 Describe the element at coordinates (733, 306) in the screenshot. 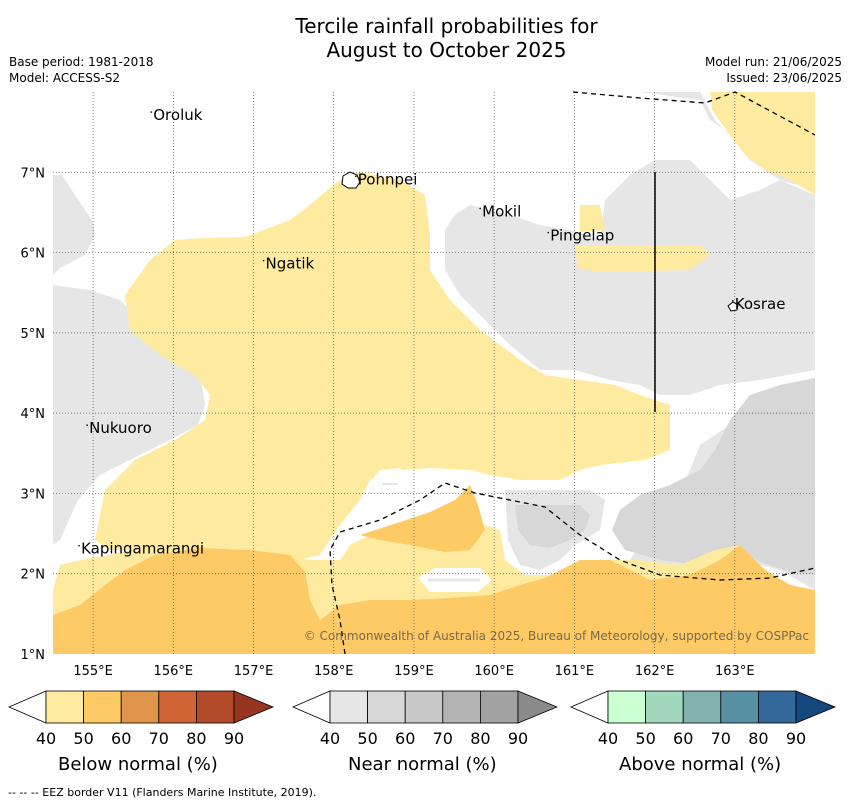

I see `kosrae-island-outline` at that location.